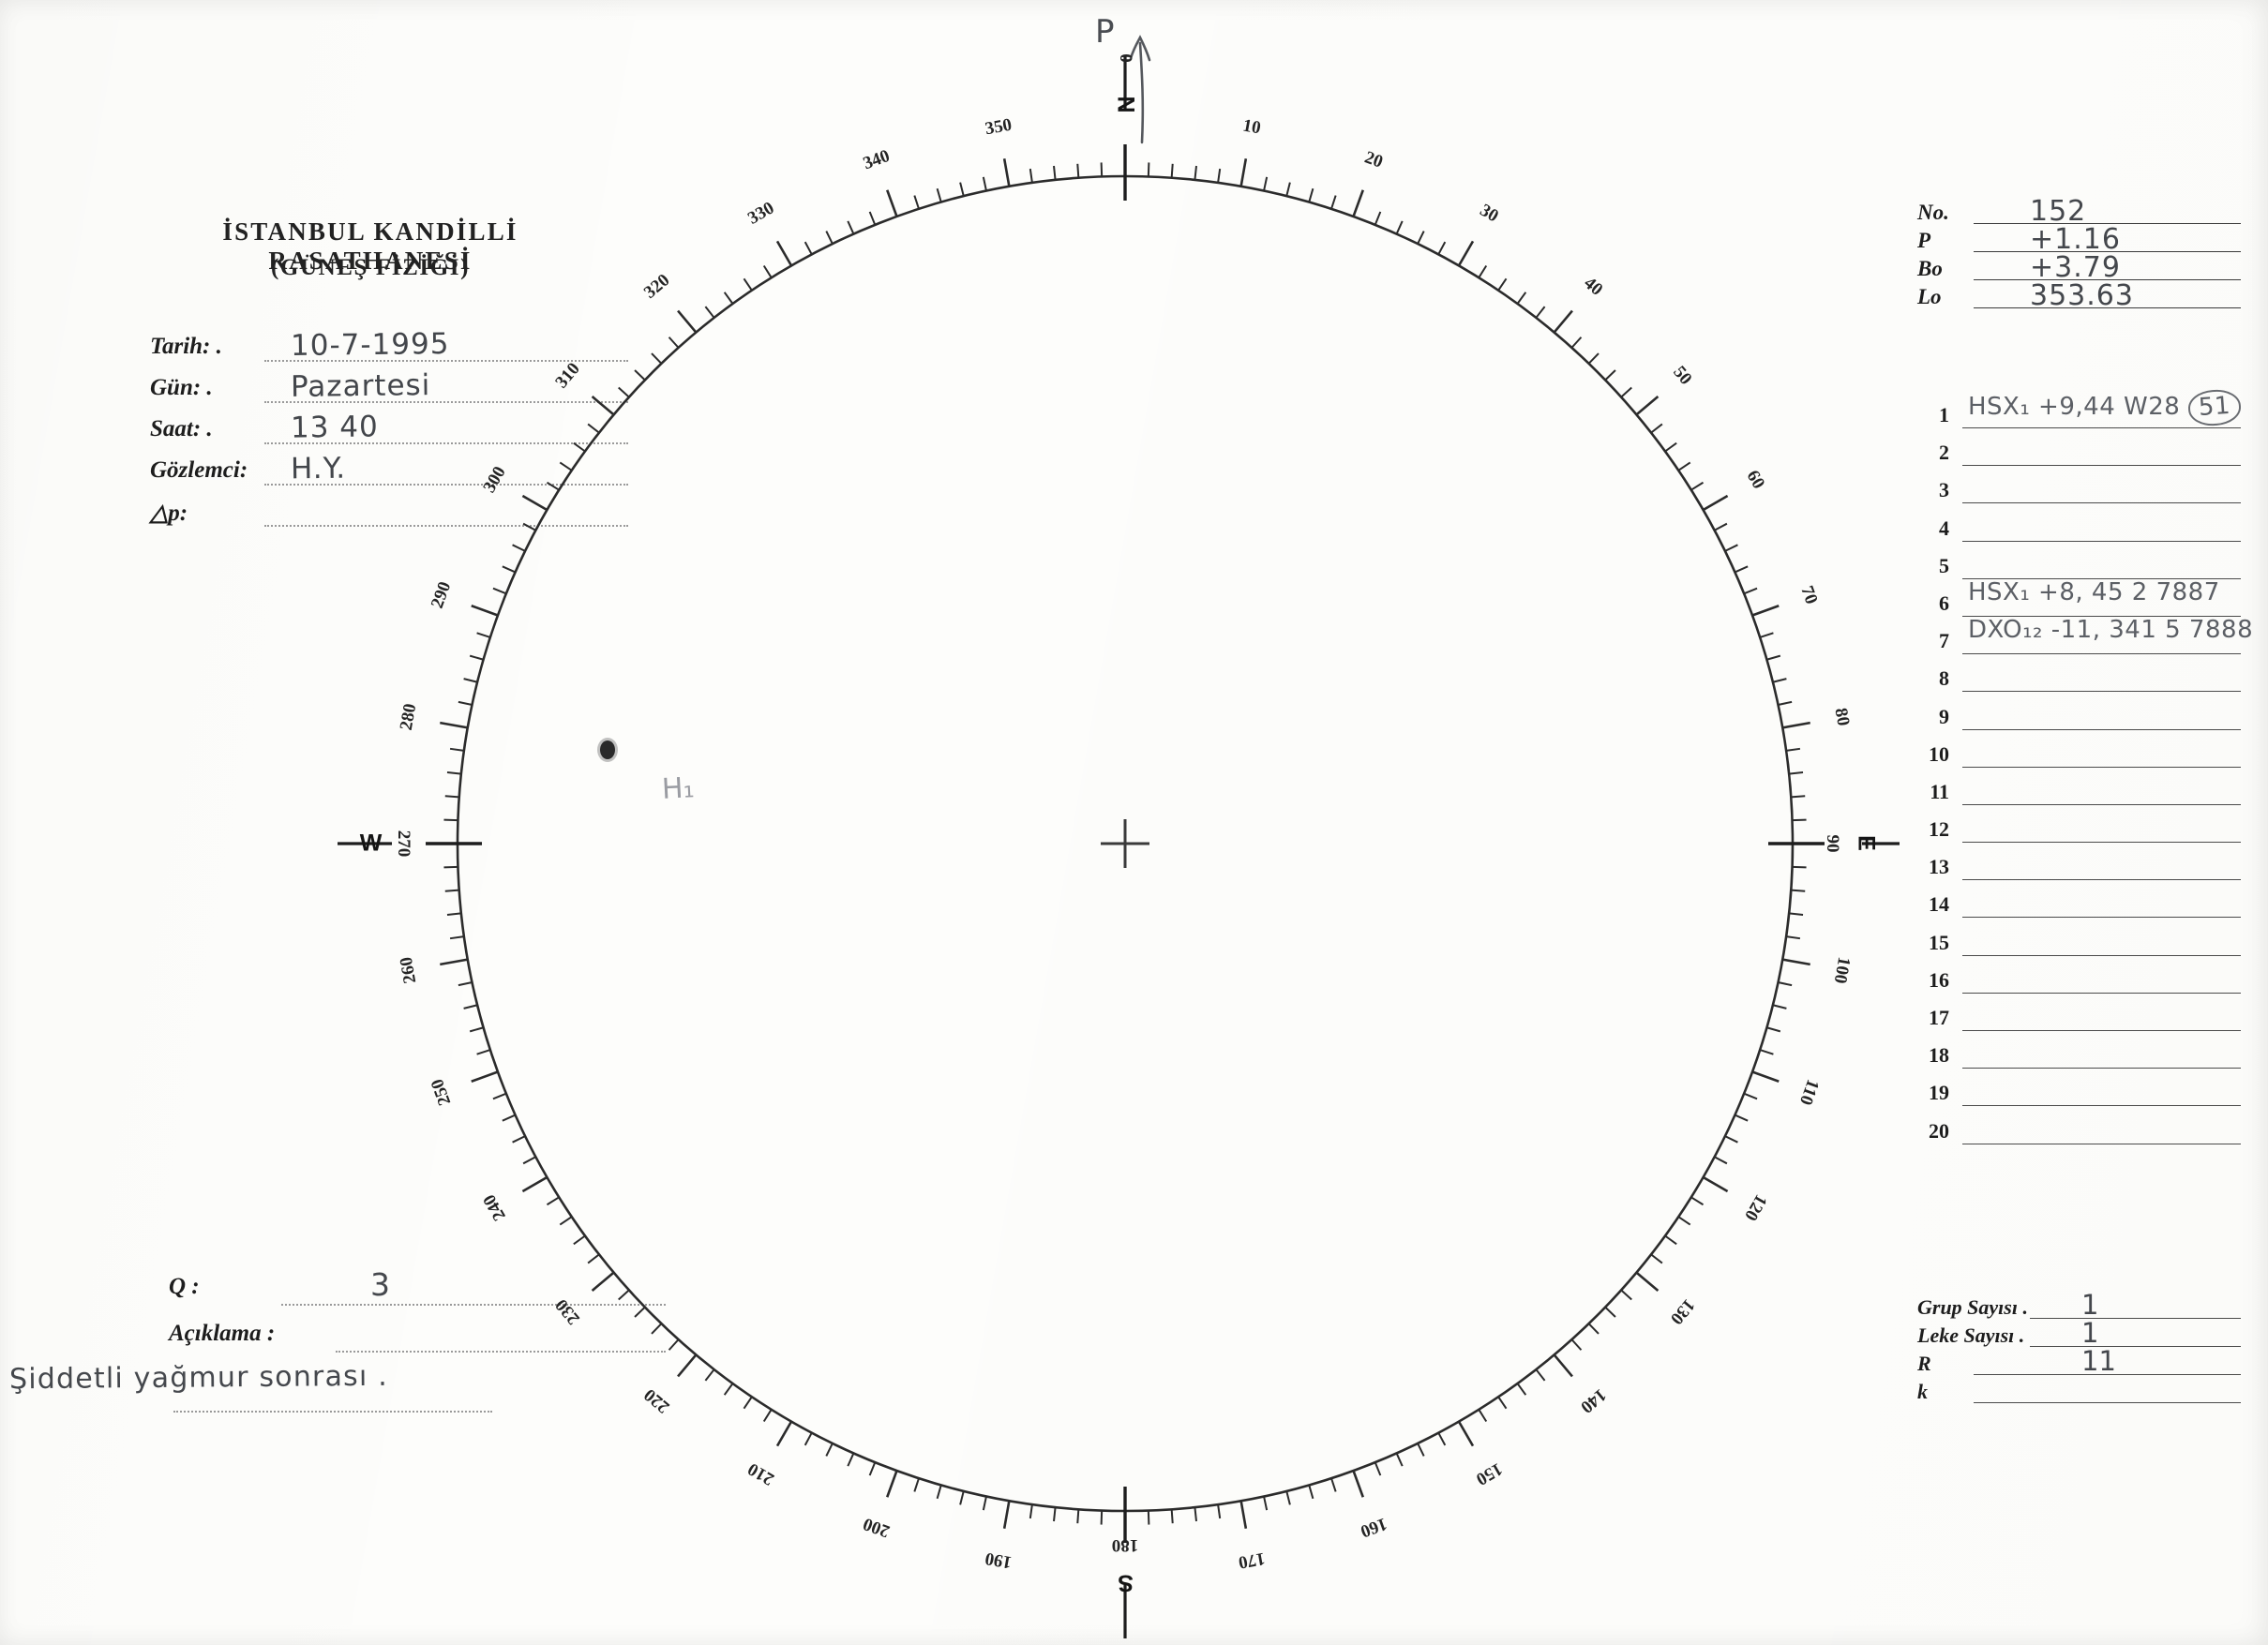 The width and height of the screenshot is (2268, 1645). Describe the element at coordinates (1939, 942) in the screenshot. I see `row-number: 15` at that location.